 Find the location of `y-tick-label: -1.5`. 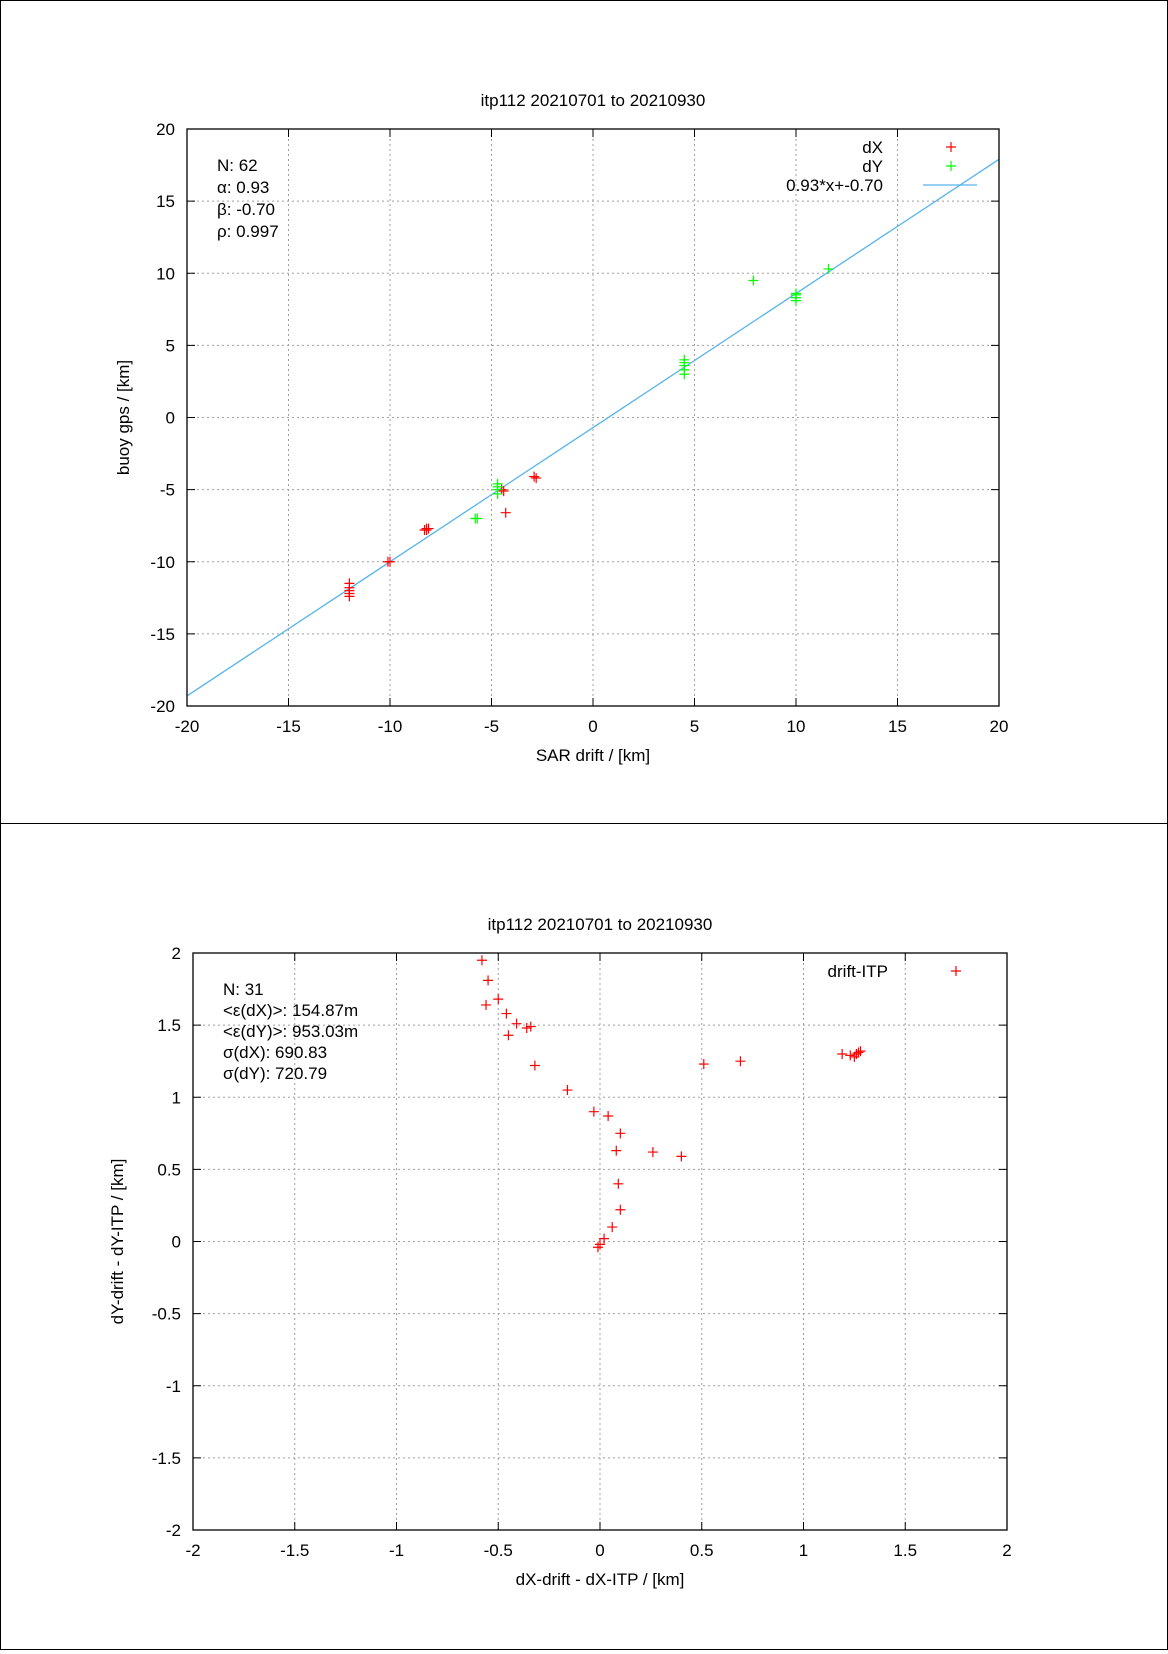

y-tick-label: -1.5 is located at coordinates (166, 1458).